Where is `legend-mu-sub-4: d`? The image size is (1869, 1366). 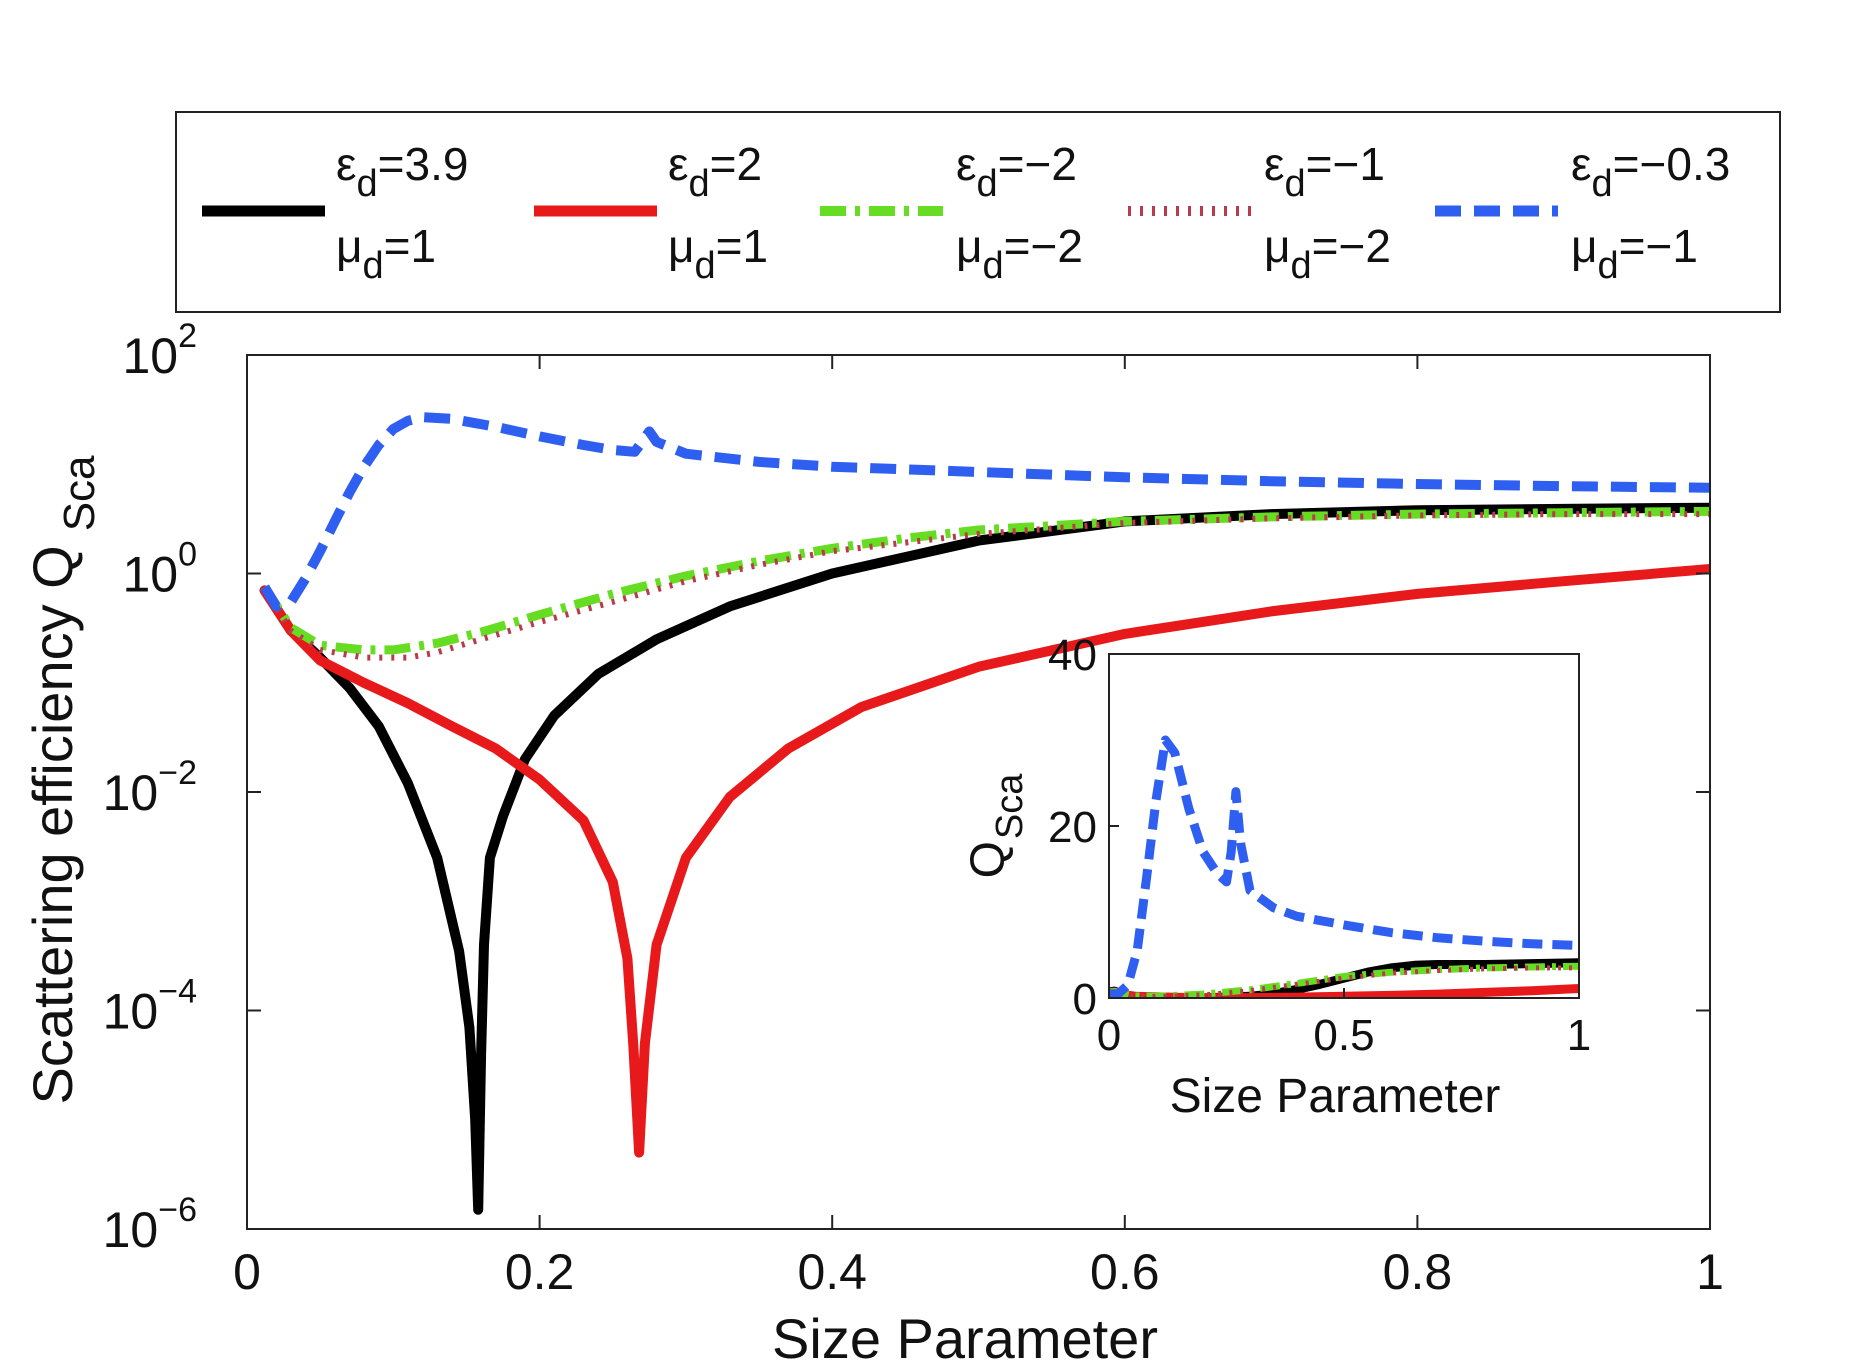 legend-mu-sub-4: d is located at coordinates (1301, 266).